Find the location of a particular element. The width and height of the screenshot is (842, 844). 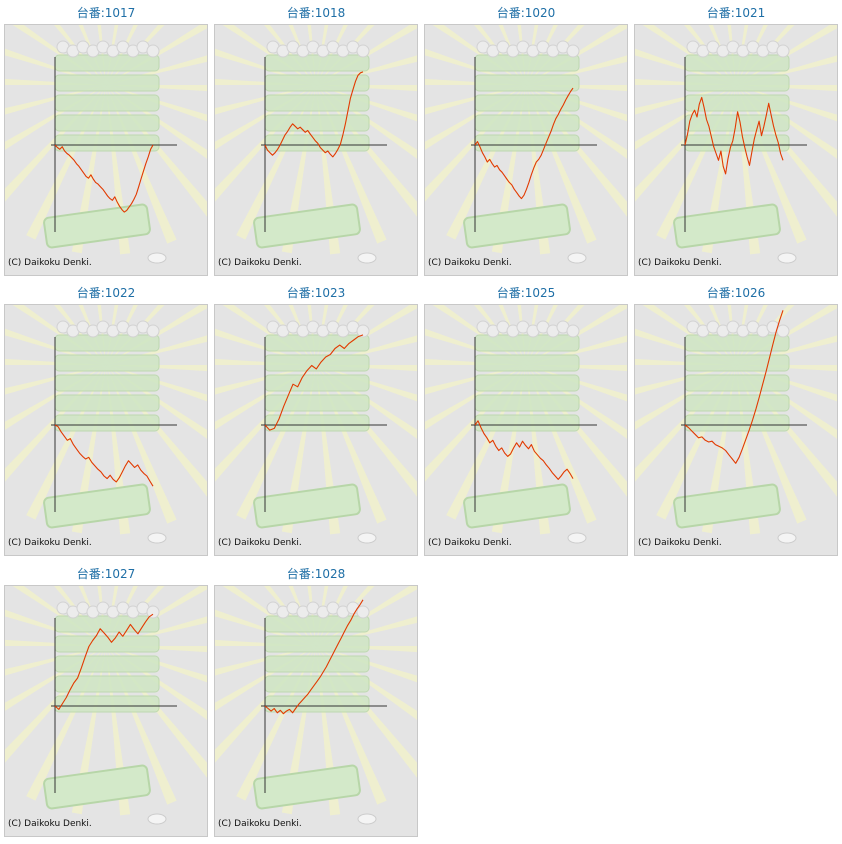

machine-cell: 台番:1026 (C) Daikoku Denki. is located at coordinates (736, 420).